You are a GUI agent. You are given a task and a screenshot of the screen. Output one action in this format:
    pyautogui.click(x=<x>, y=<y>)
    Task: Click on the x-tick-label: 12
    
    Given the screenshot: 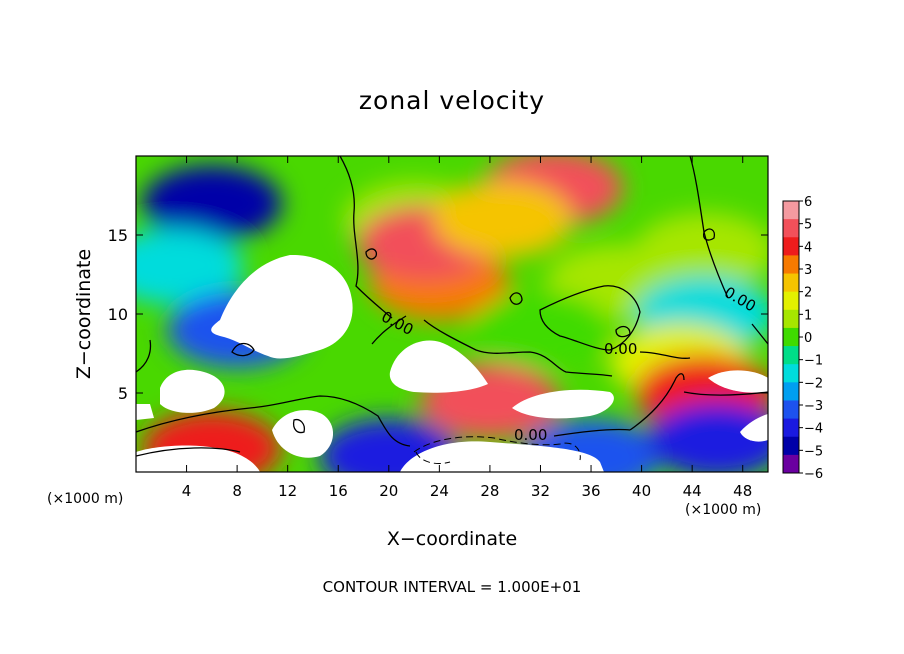 What is the action you would take?
    pyautogui.click(x=287, y=491)
    